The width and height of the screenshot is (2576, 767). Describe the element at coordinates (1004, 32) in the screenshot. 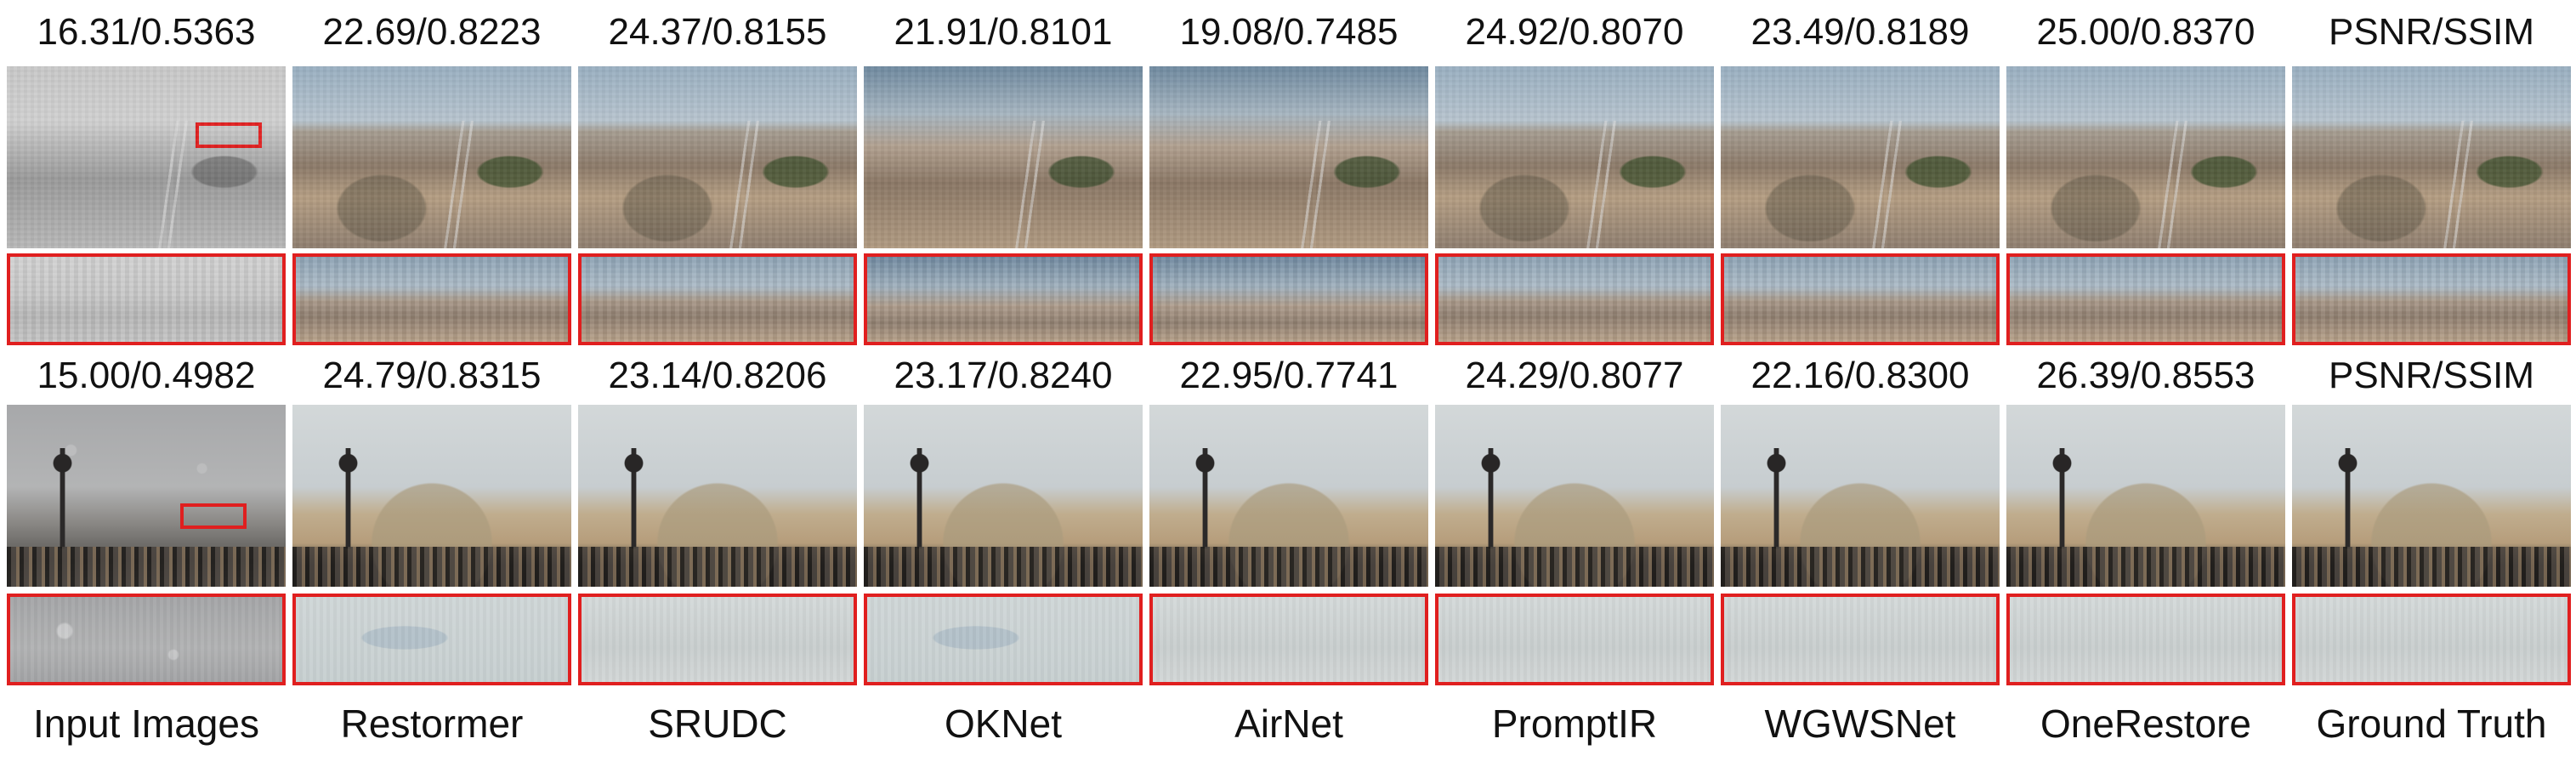

I see `metric-row-1: 21.91/0.8101` at that location.